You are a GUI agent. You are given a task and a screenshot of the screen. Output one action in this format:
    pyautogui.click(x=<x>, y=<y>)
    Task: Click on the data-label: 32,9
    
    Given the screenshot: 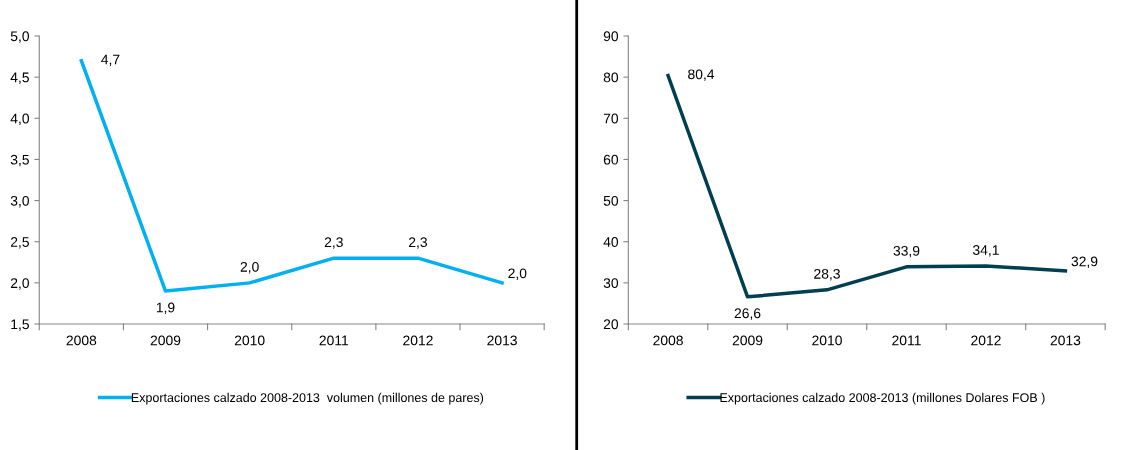 What is the action you would take?
    pyautogui.click(x=1084, y=262)
    